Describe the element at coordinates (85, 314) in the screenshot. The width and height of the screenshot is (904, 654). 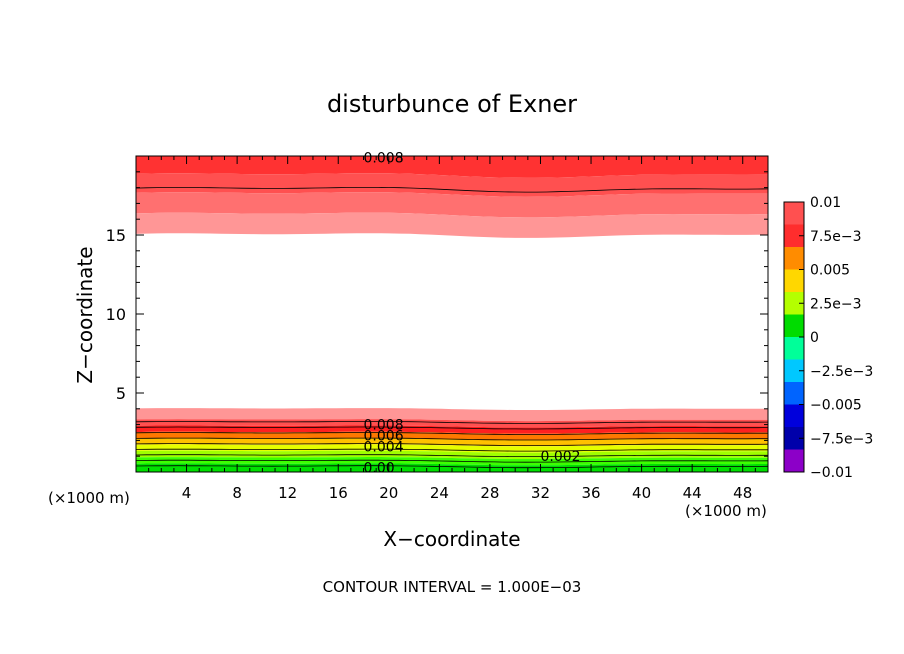
I see `y-axis-label: Z−coordinate` at that location.